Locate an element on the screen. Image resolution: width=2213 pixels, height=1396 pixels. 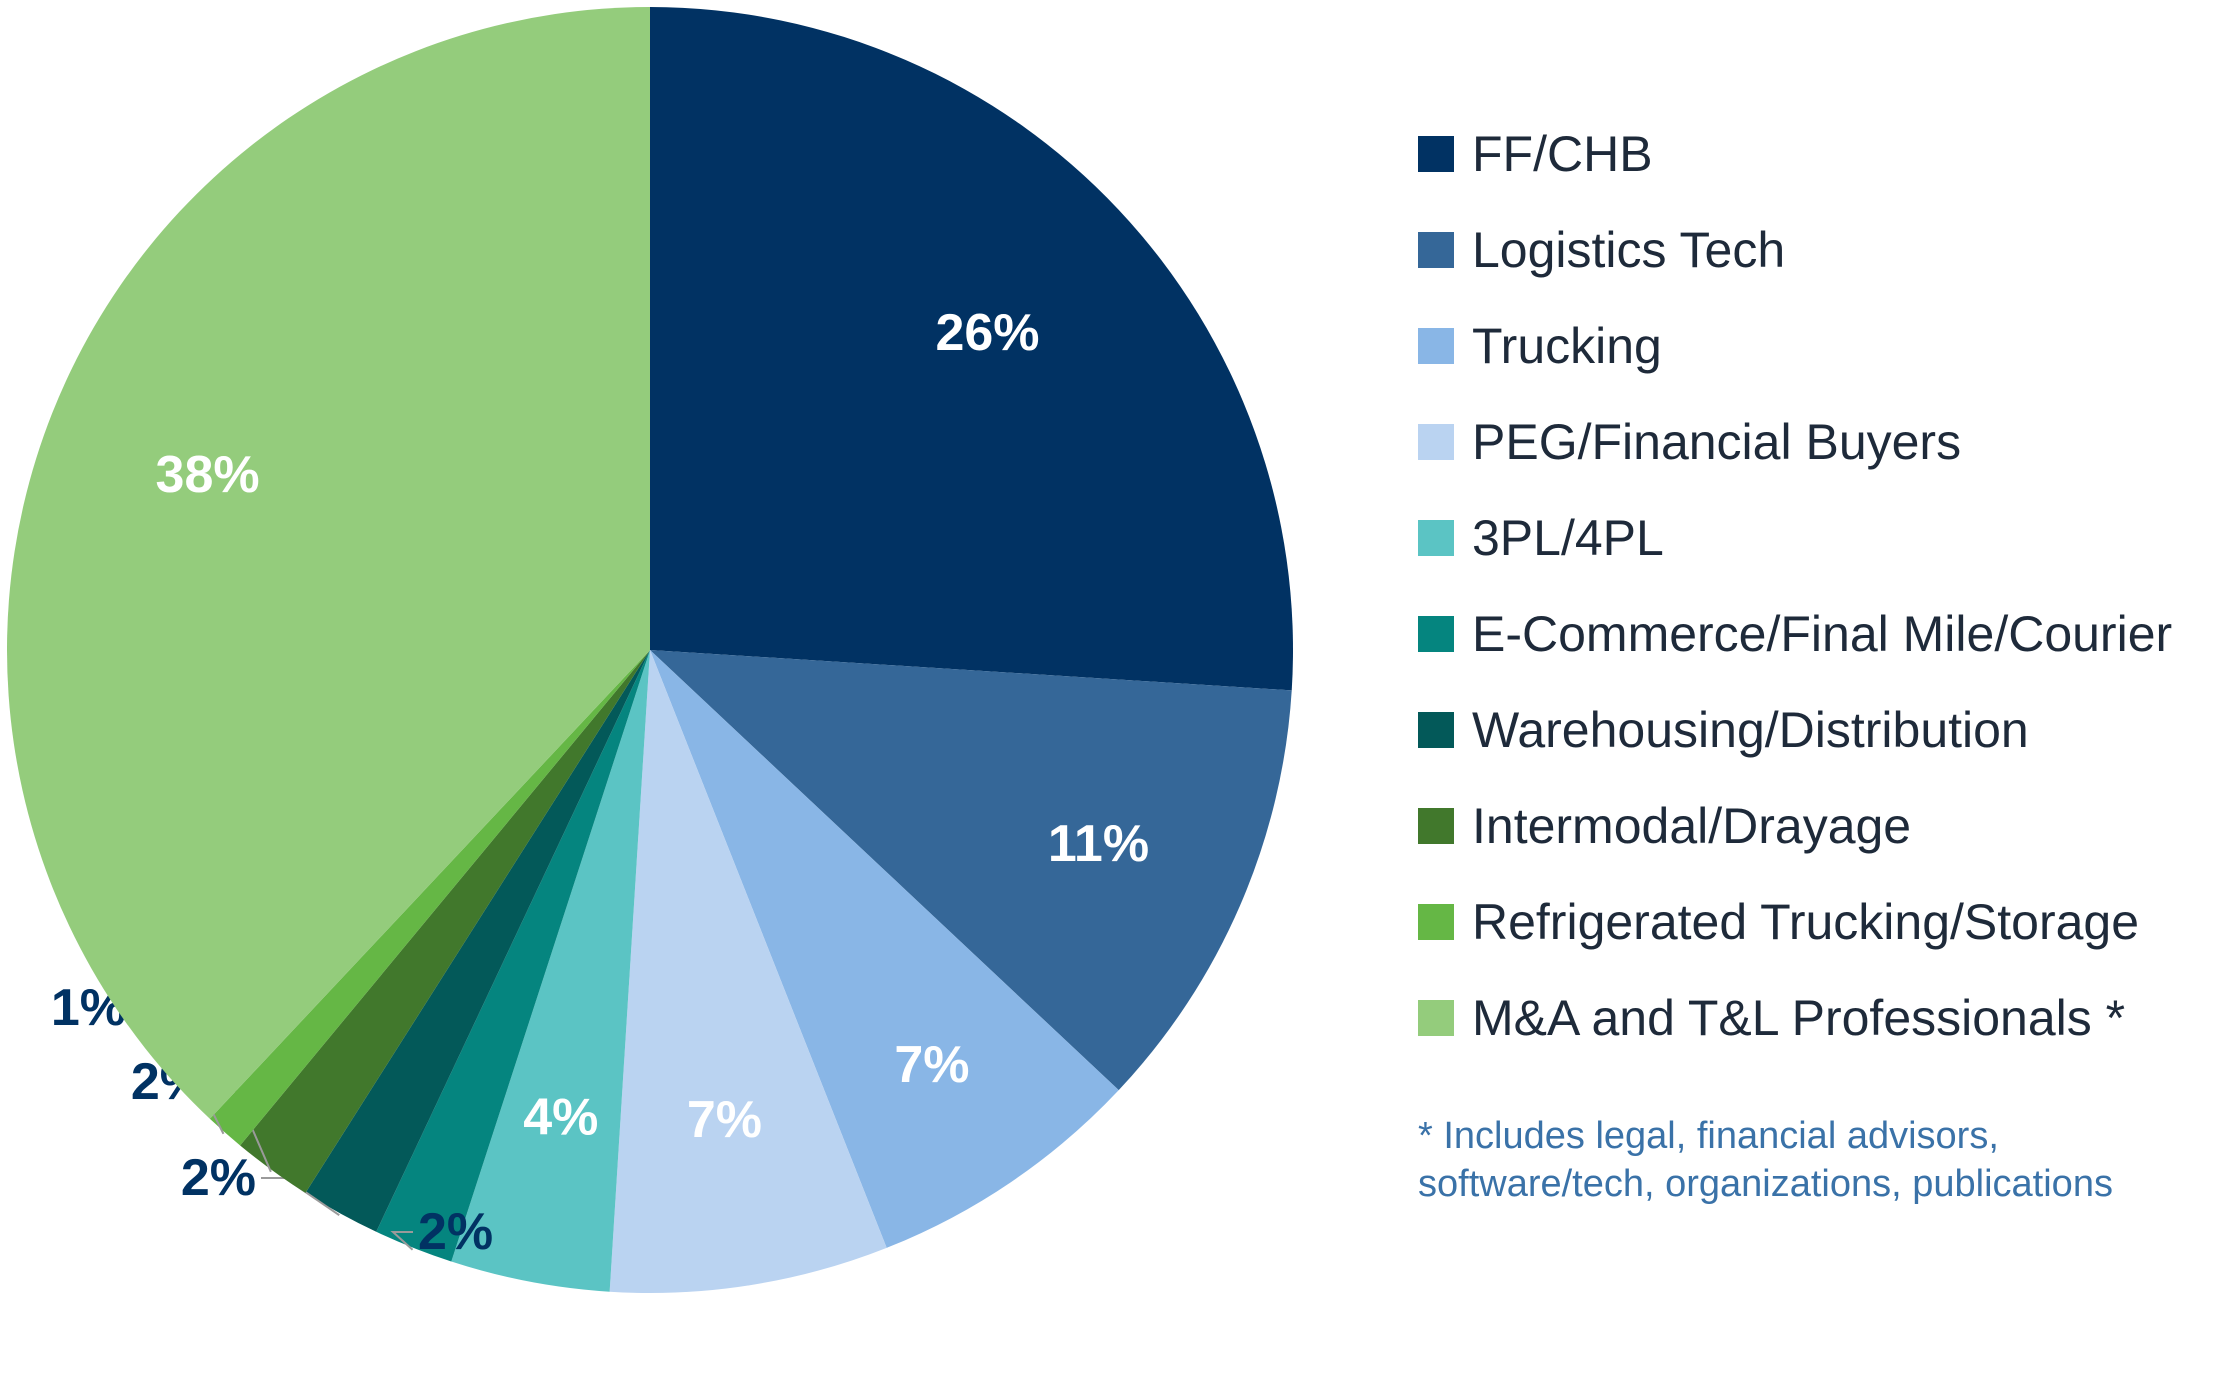
legend-label: PEG/Financial Buyers is located at coordinates (1717, 442).